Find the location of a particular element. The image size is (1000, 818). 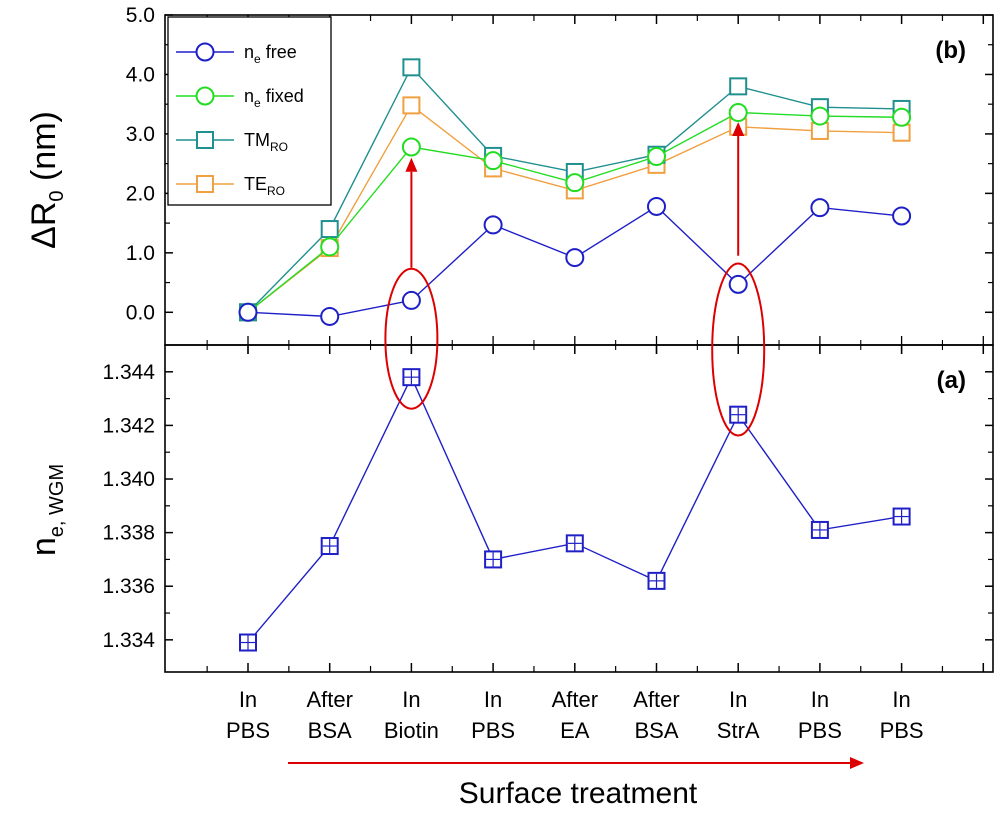

y-tick-label: 0.0 is located at coordinates (140, 312).